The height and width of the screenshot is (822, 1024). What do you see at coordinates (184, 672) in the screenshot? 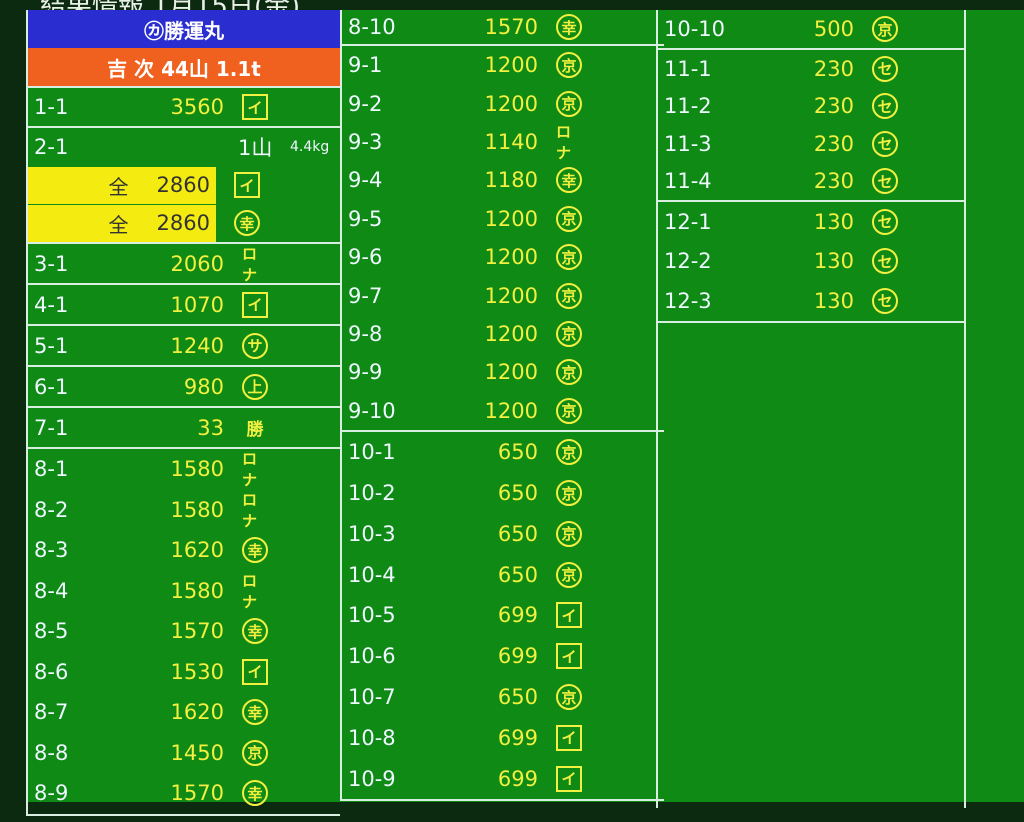
I see `lot-row: 8-6 1530 イ` at bounding box center [184, 672].